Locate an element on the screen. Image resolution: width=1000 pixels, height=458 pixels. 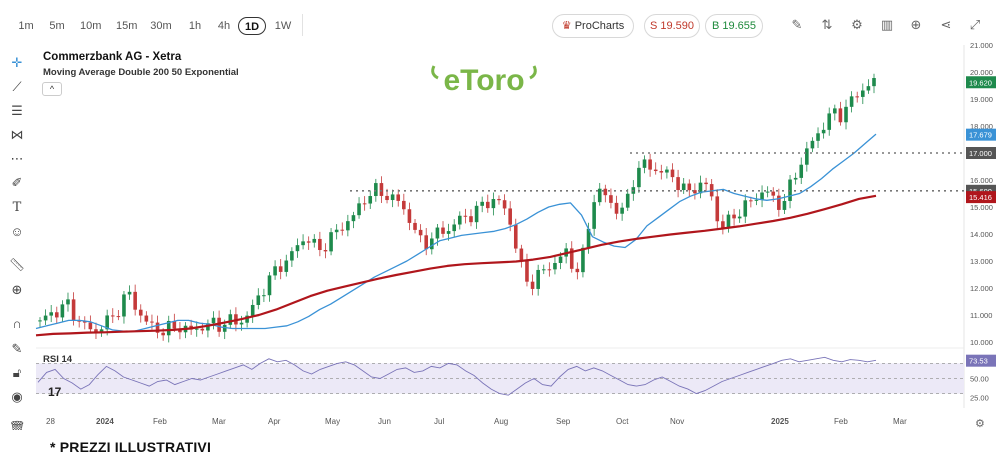
x-tick-label: 28 is located at coordinates (50, 421).